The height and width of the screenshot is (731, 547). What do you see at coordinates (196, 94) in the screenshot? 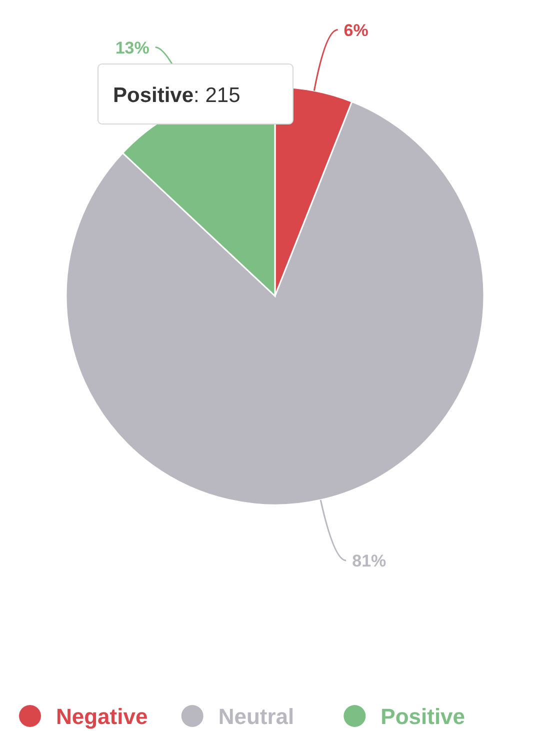
I see `tooltip-box: Positive: 215` at bounding box center [196, 94].